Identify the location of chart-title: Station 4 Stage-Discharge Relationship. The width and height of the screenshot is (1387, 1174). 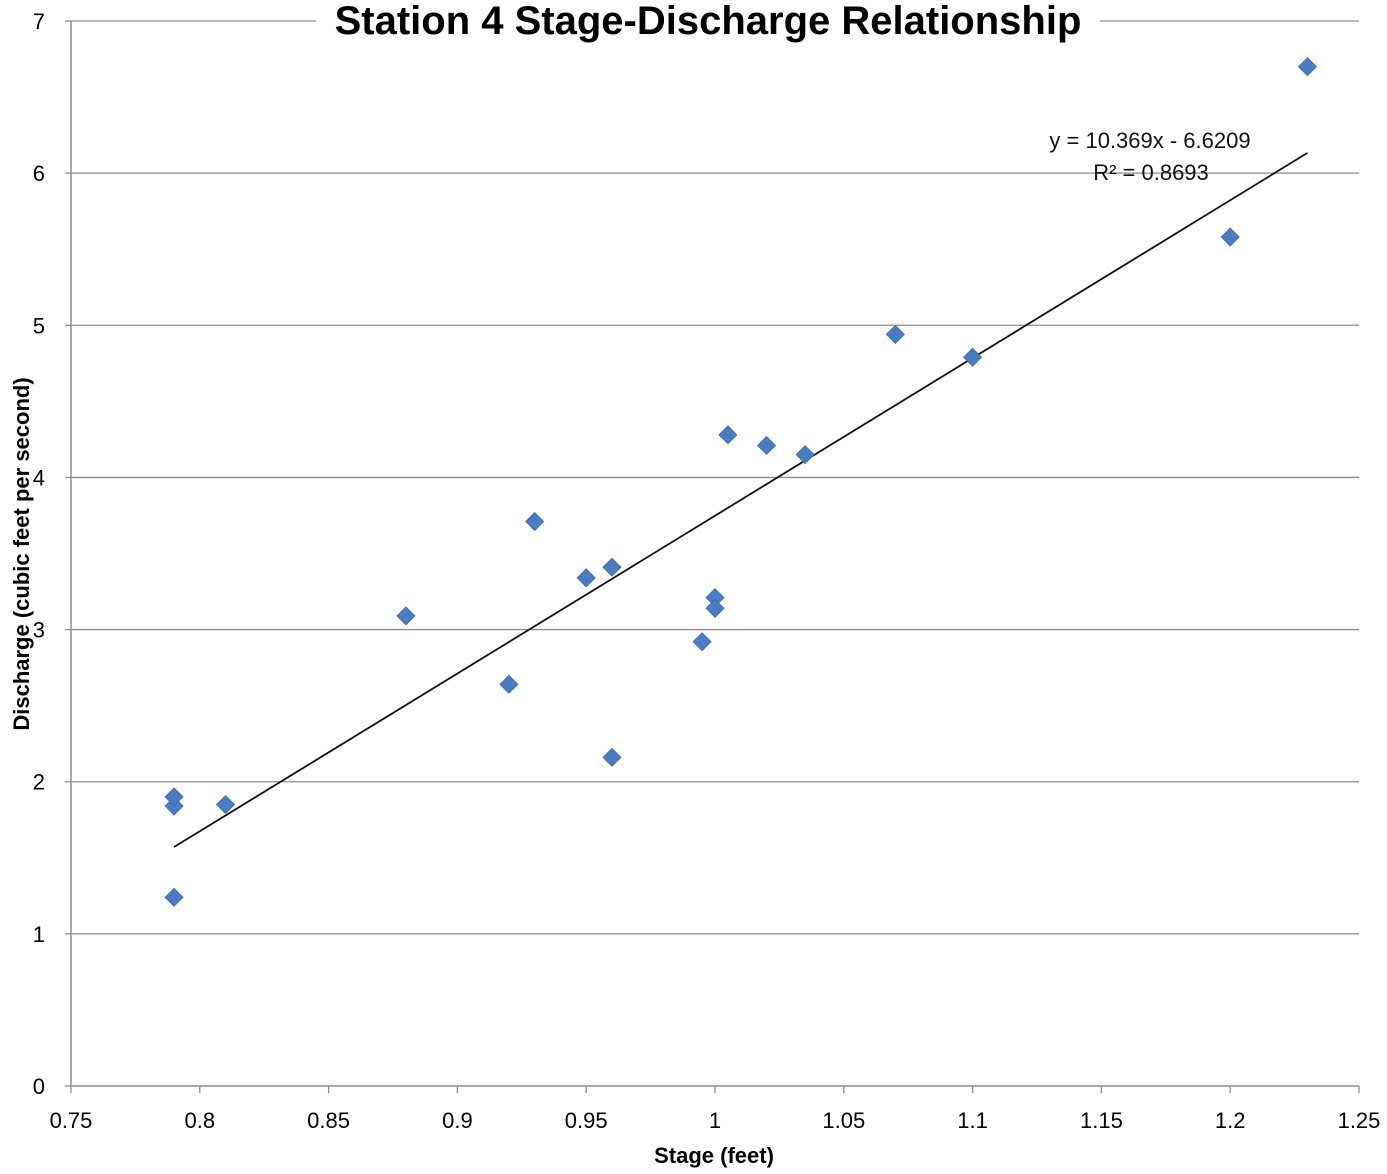
(708, 21).